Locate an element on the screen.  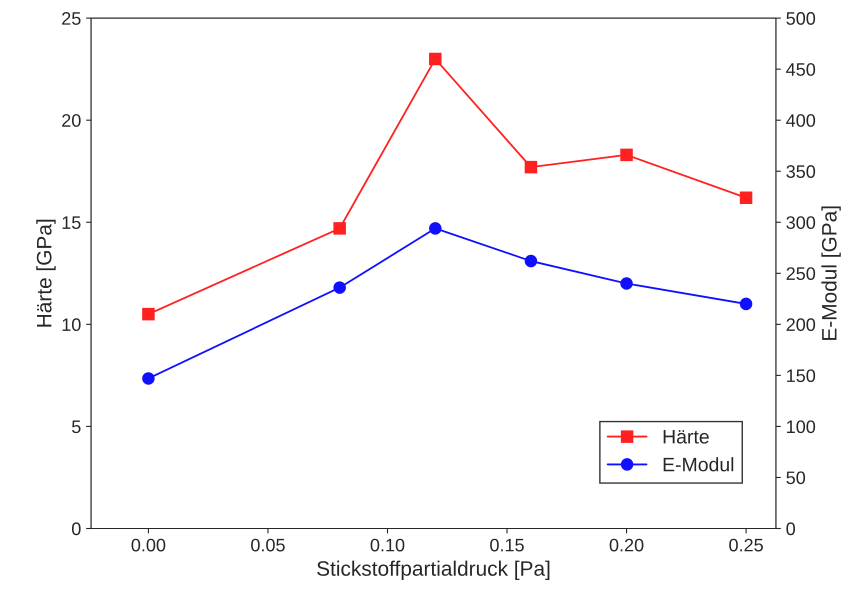
x-tick-label: 0.00 is located at coordinates (149, 545).